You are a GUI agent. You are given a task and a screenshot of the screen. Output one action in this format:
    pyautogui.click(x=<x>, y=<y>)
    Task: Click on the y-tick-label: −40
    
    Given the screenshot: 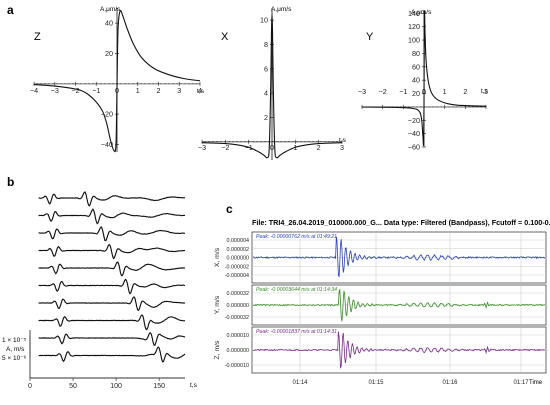 What is the action you would take?
    pyautogui.click(x=414, y=133)
    